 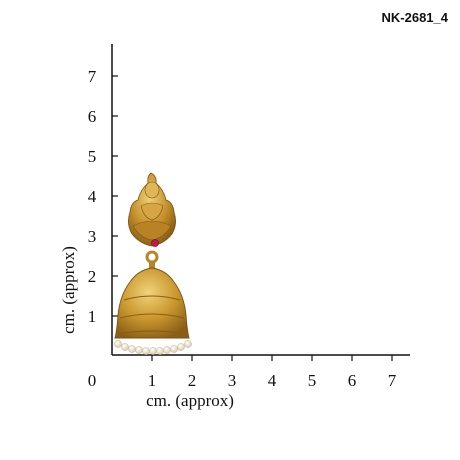 I want to click on y-tick-label-7: 7, so click(x=92, y=76).